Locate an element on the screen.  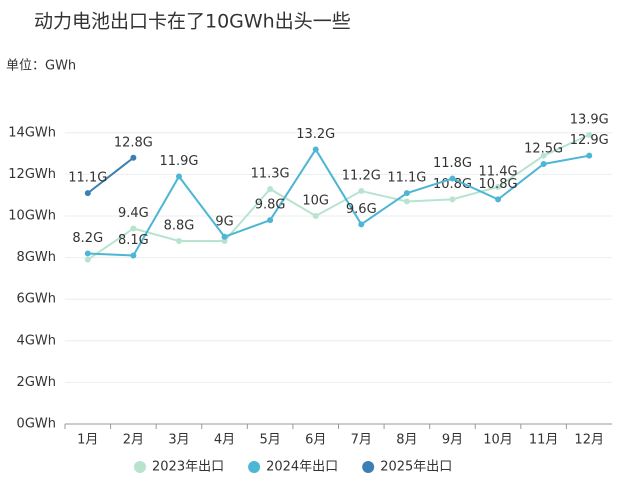
data-label: 11.8G is located at coordinates (452, 163).